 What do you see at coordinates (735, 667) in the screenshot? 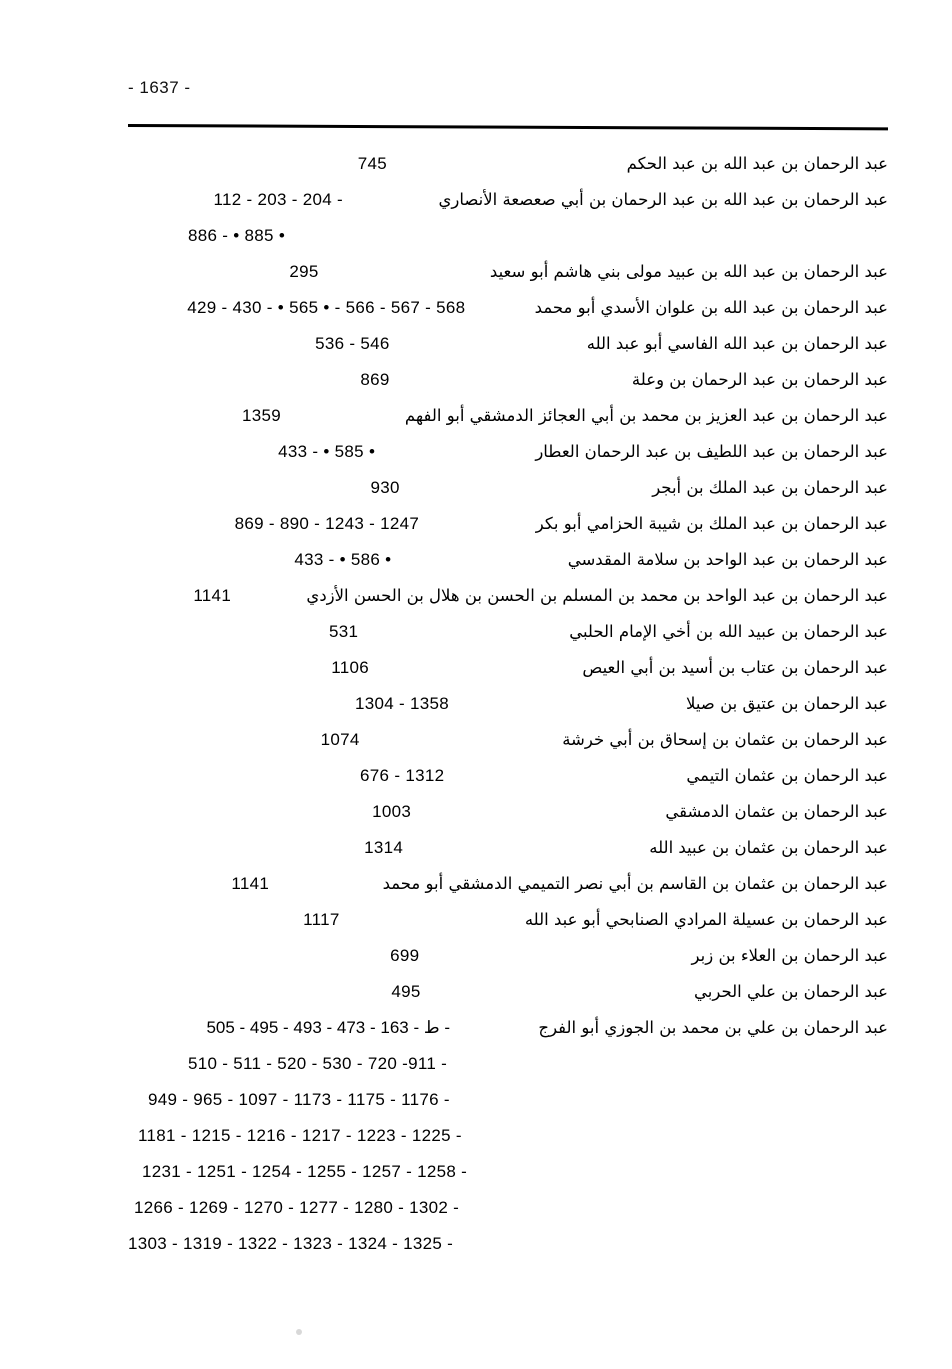
I see `entry-name: عبد الرحمان بن عتاب بن أسيد بن أبي العيص` at bounding box center [735, 667].